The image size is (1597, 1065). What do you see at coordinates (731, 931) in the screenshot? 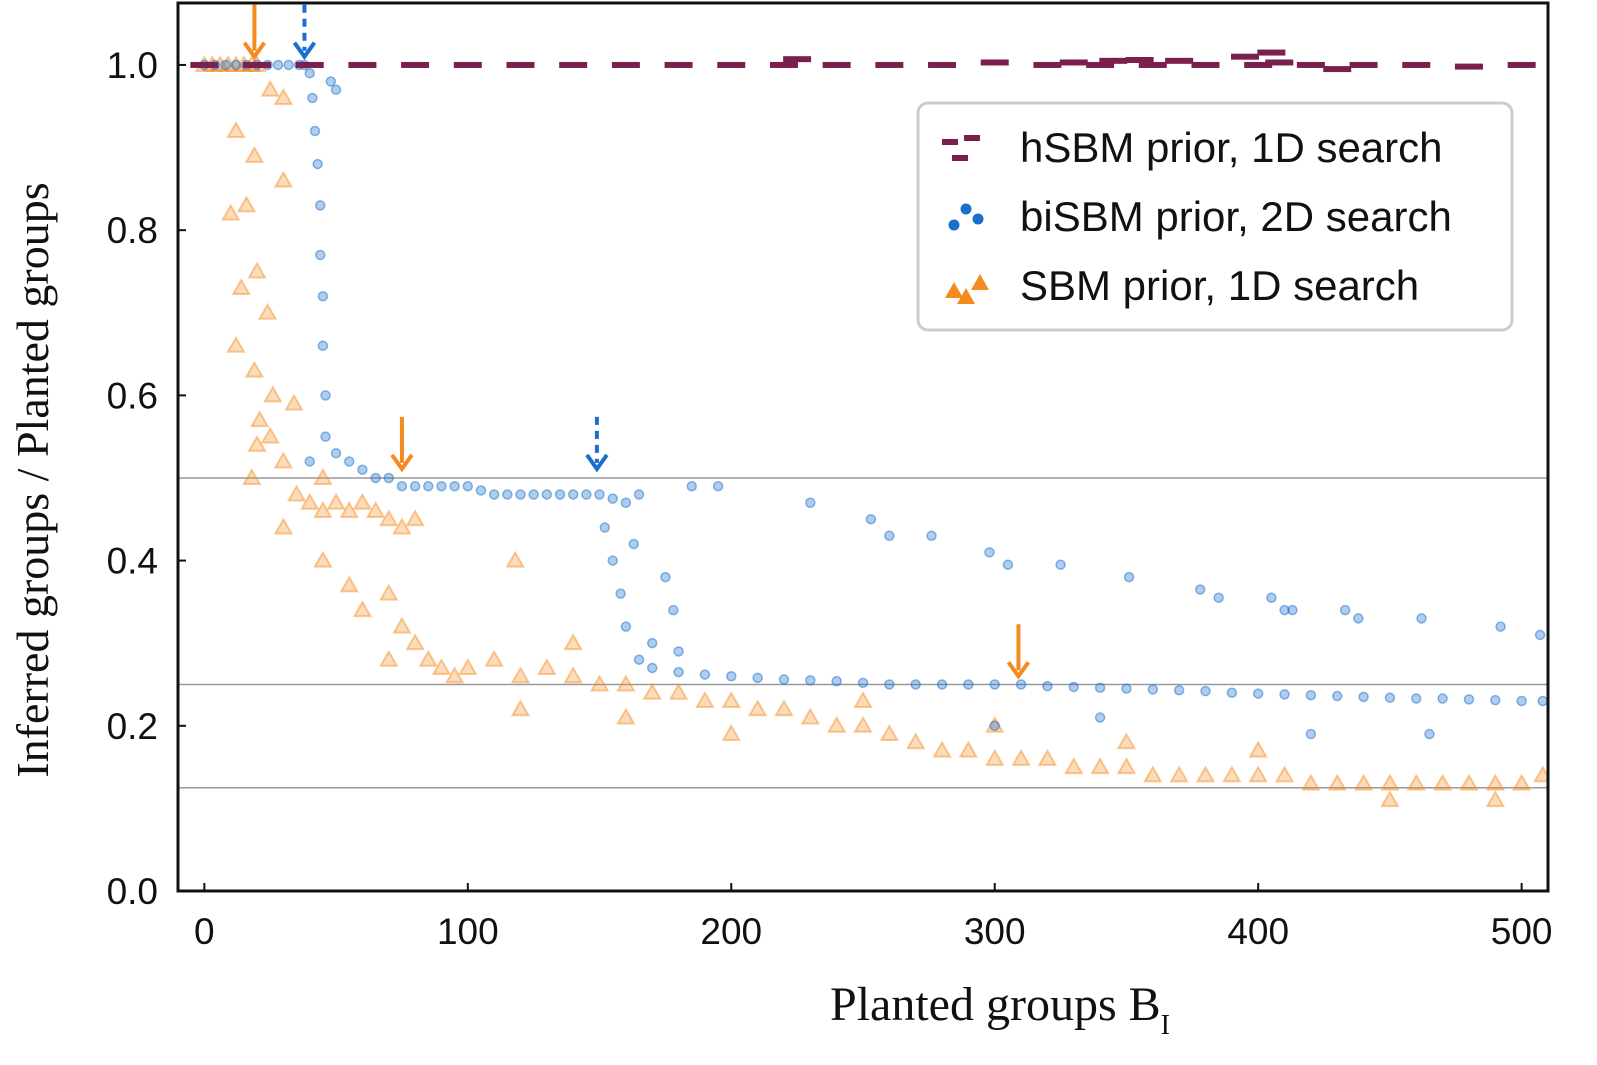
I see `x-tick-label: 200` at bounding box center [731, 931].